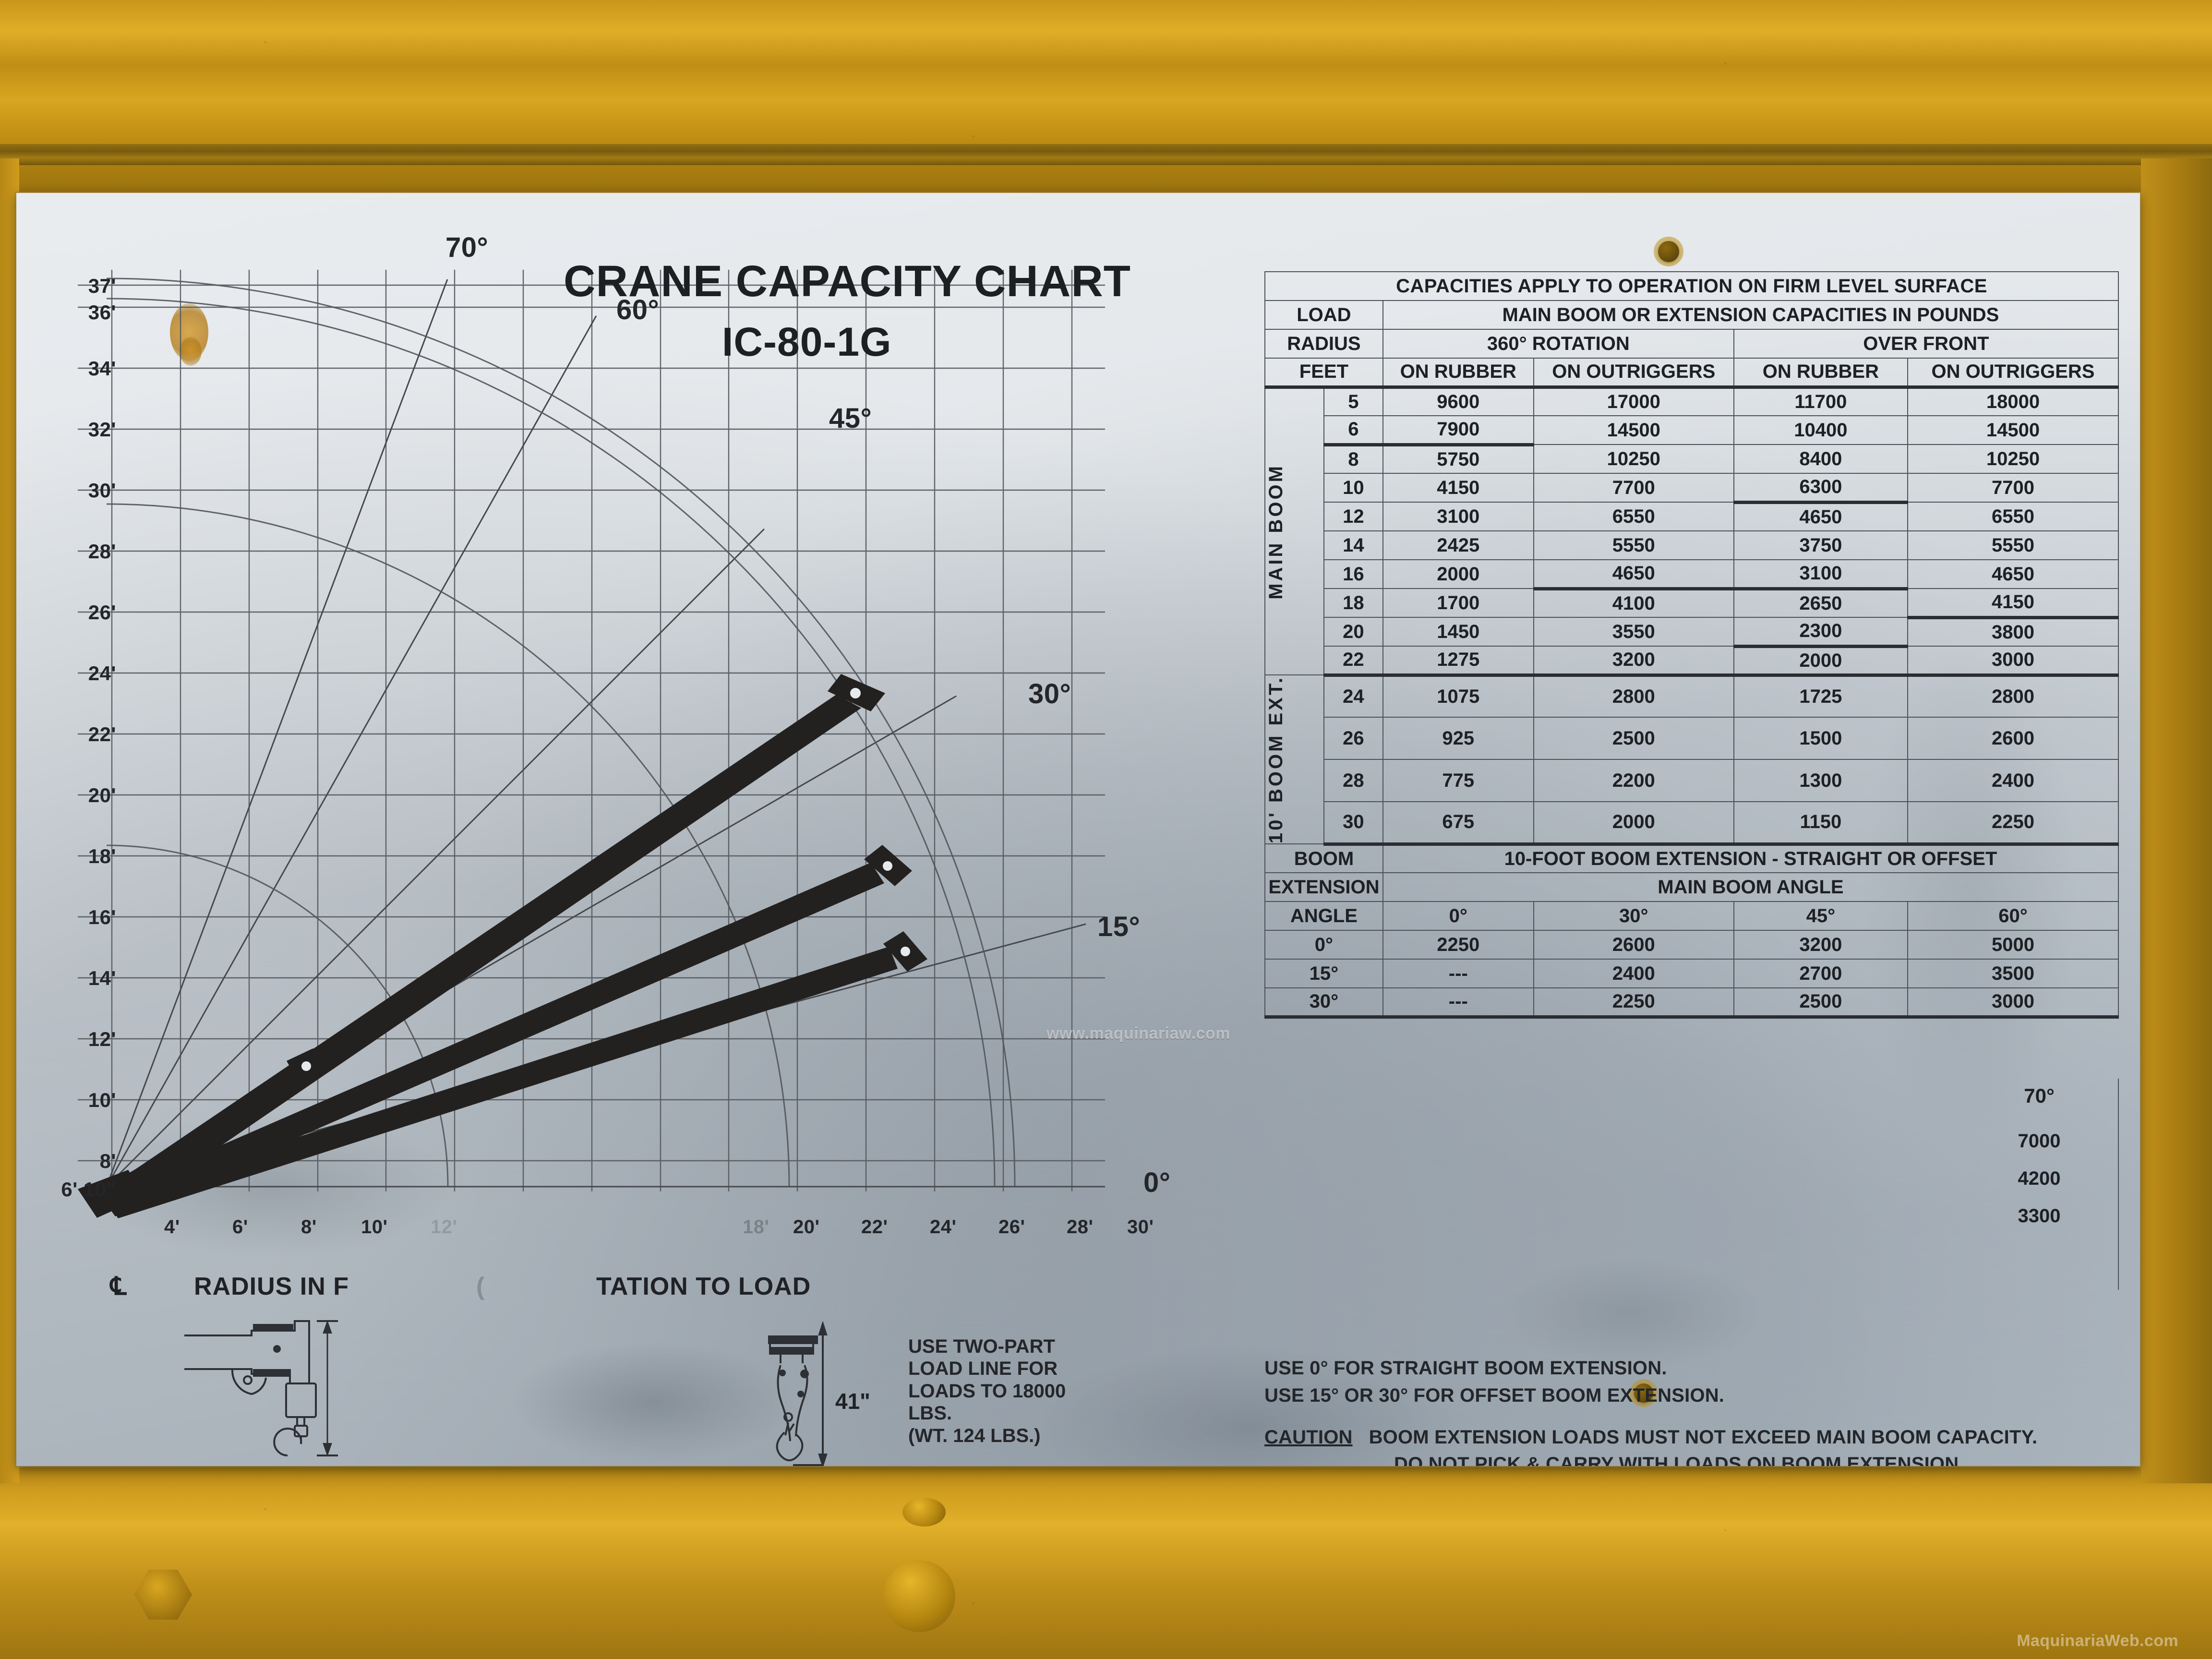 The image size is (2212, 1659). I want to click on block-dimension-label: 41", so click(852, 1401).